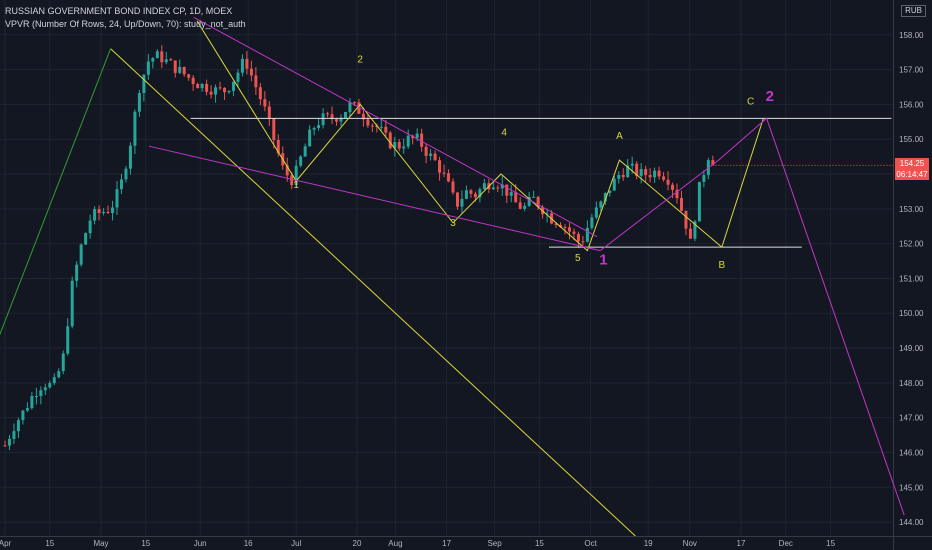  Describe the element at coordinates (648, 543) in the screenshot. I see `x-tick-label: 19` at that location.